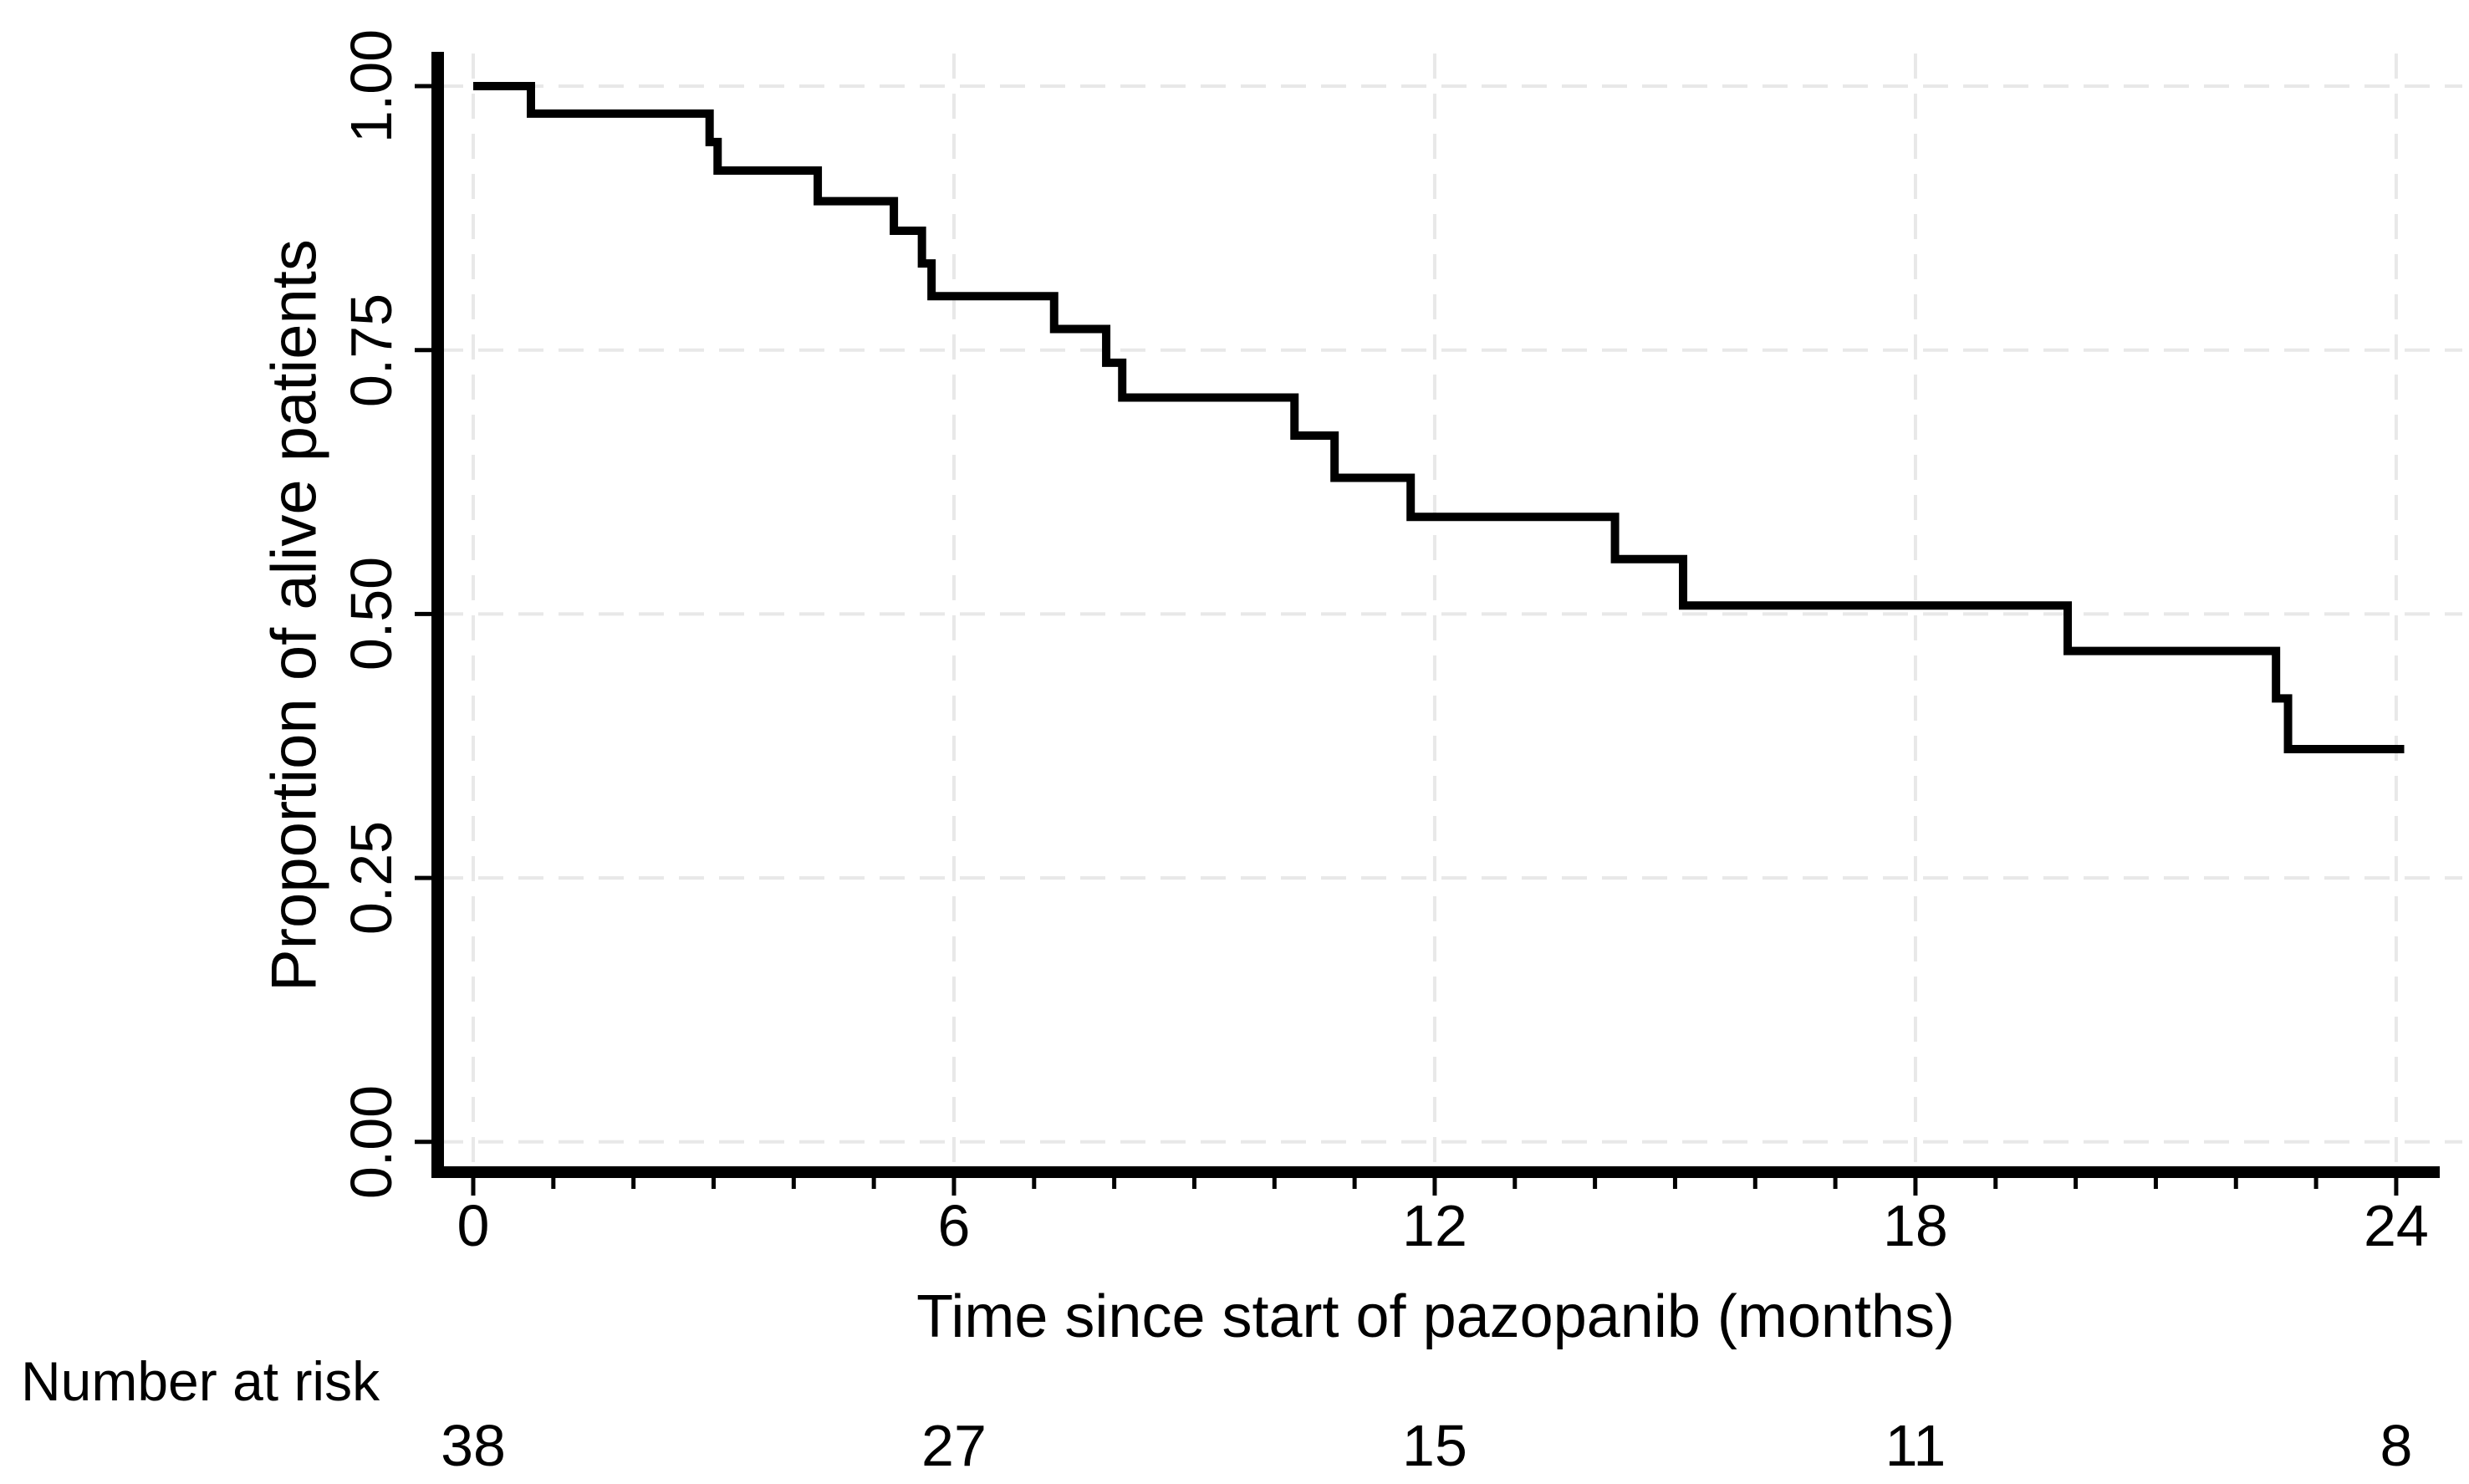 The height and width of the screenshot is (1484, 2469). I want to click on x-tick-label: 6, so click(954, 1225).